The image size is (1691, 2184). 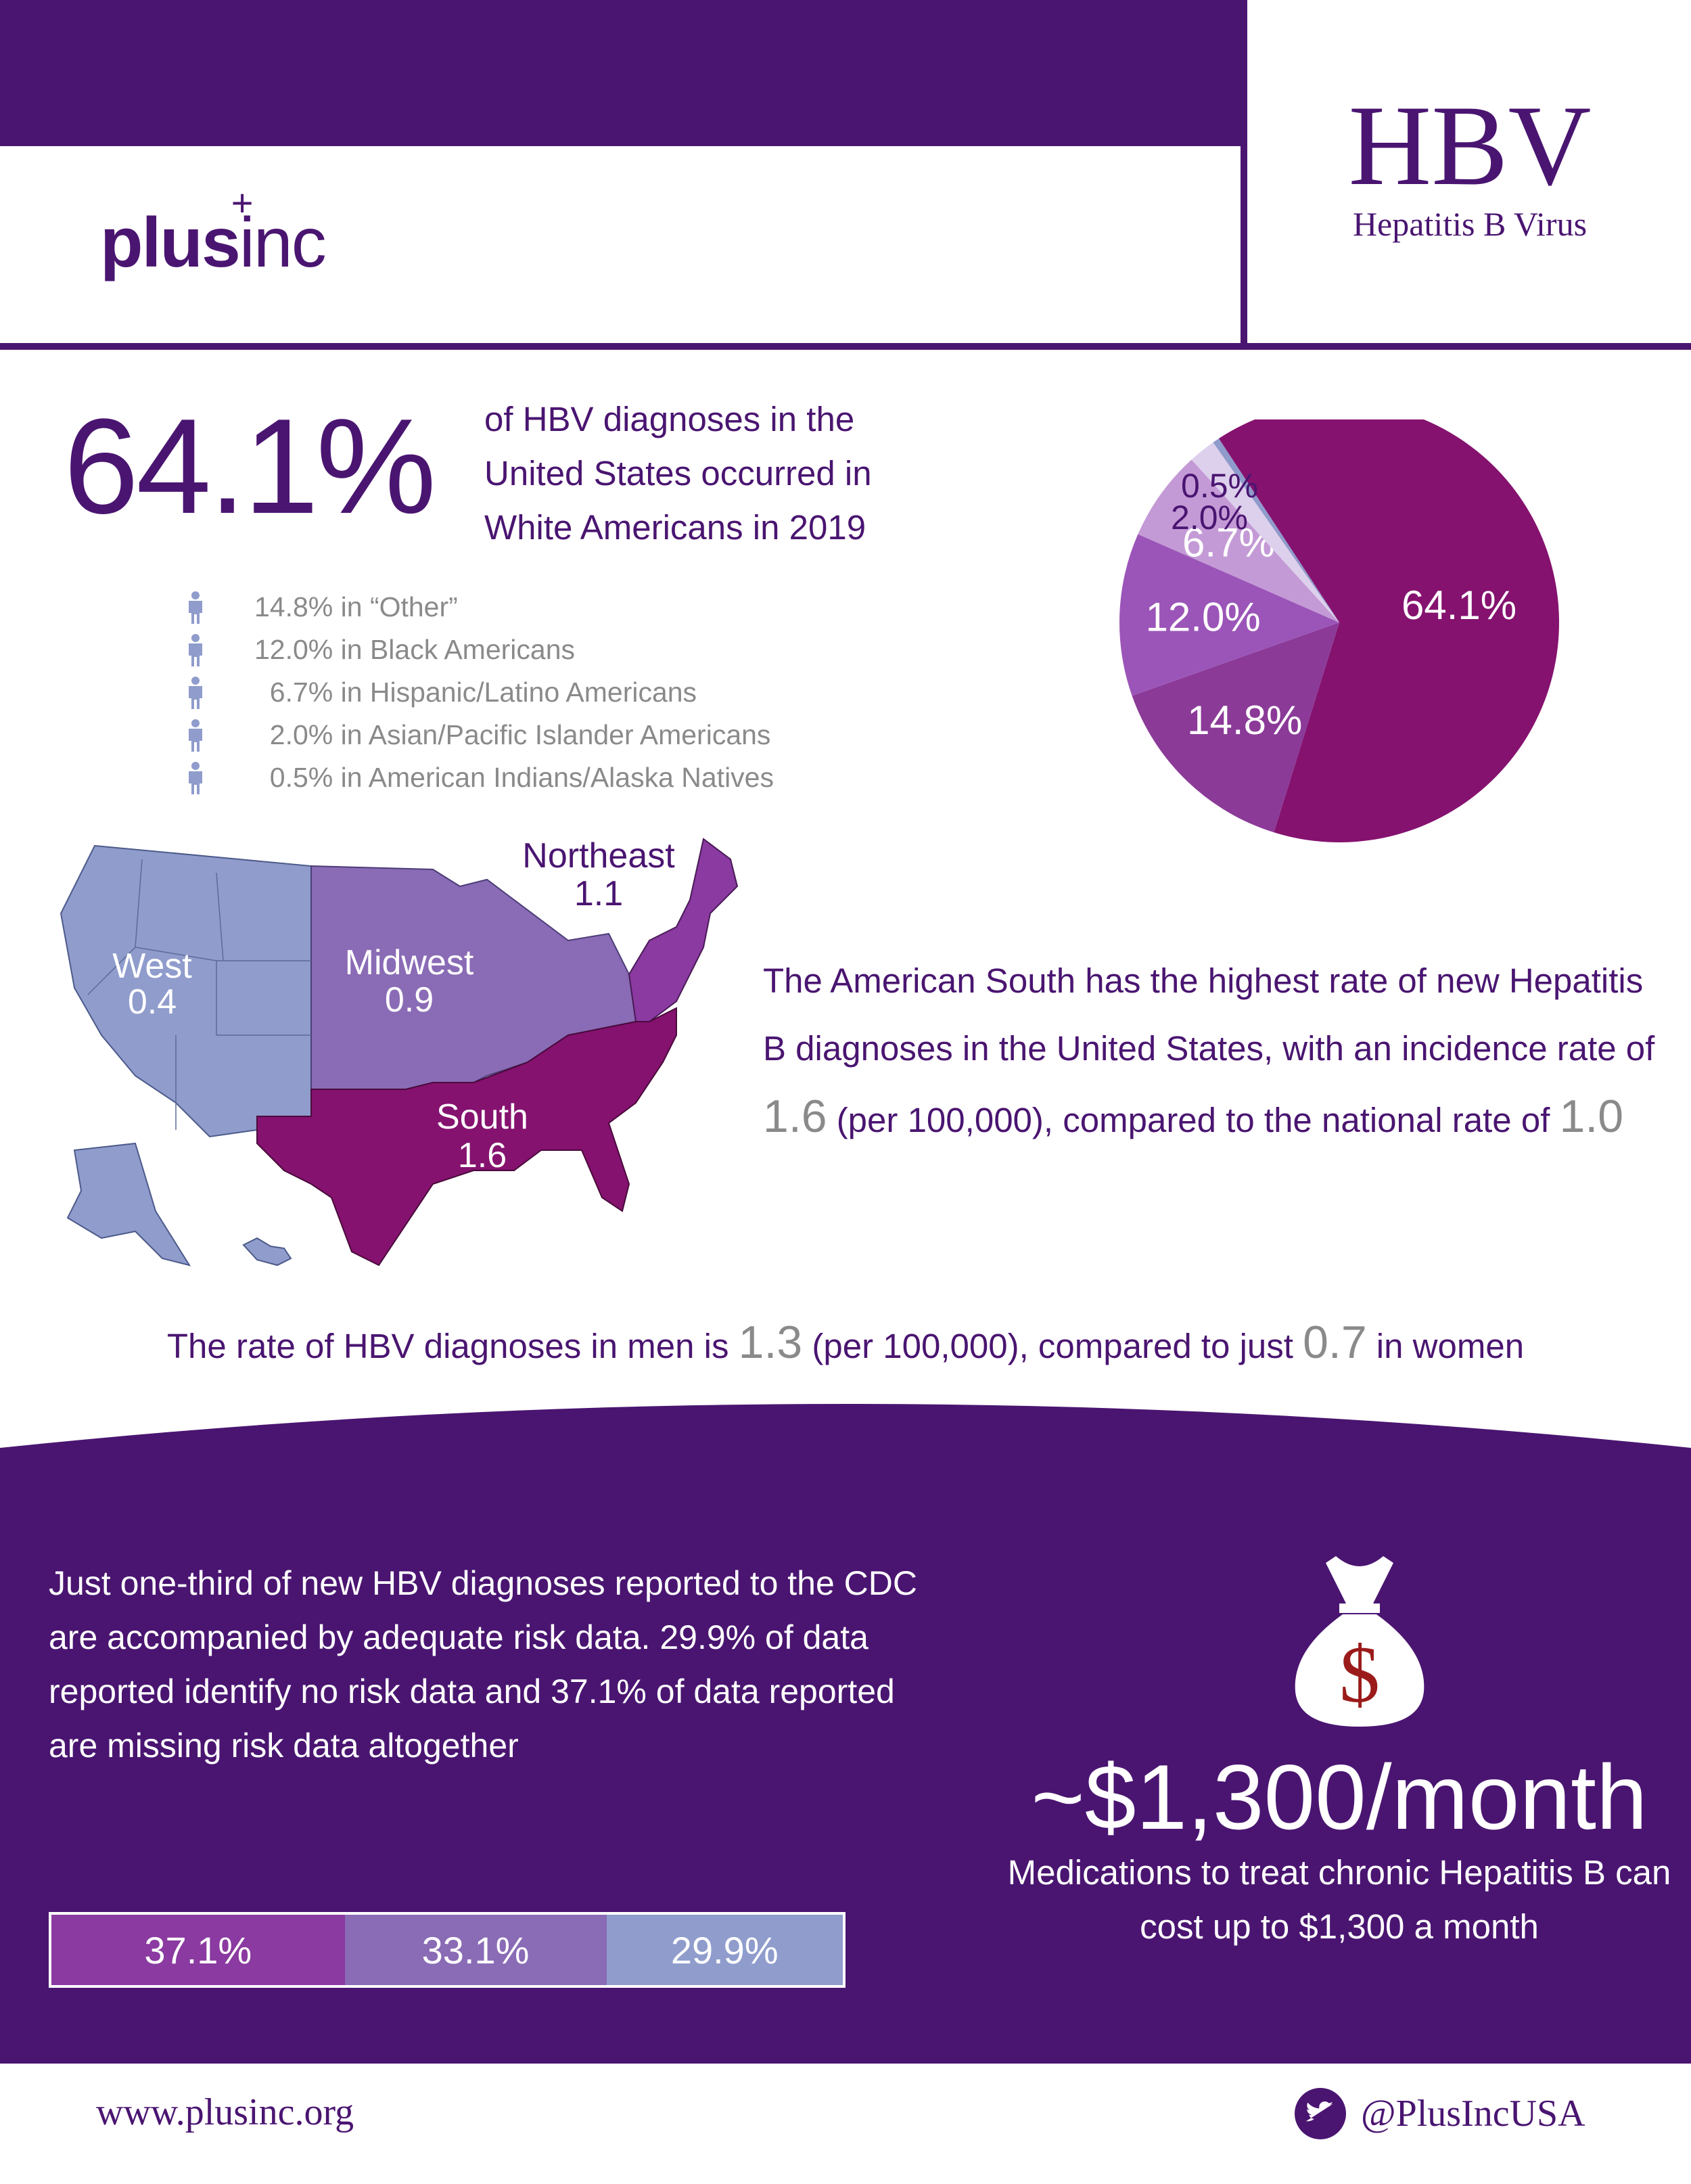 What do you see at coordinates (152, 966) in the screenshot?
I see `map-label-west: West` at bounding box center [152, 966].